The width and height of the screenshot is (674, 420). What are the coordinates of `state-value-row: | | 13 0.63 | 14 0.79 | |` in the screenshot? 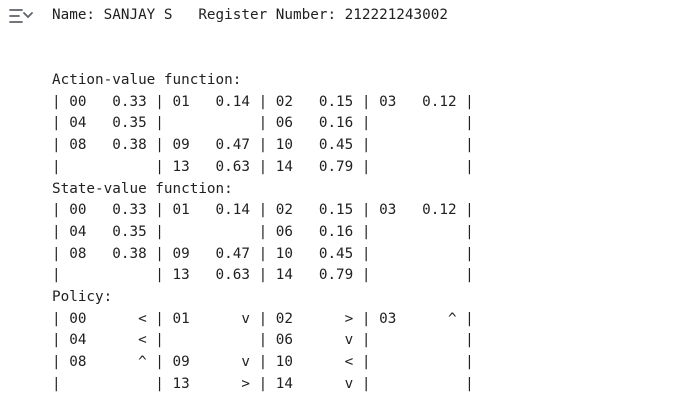 It's located at (263, 275).